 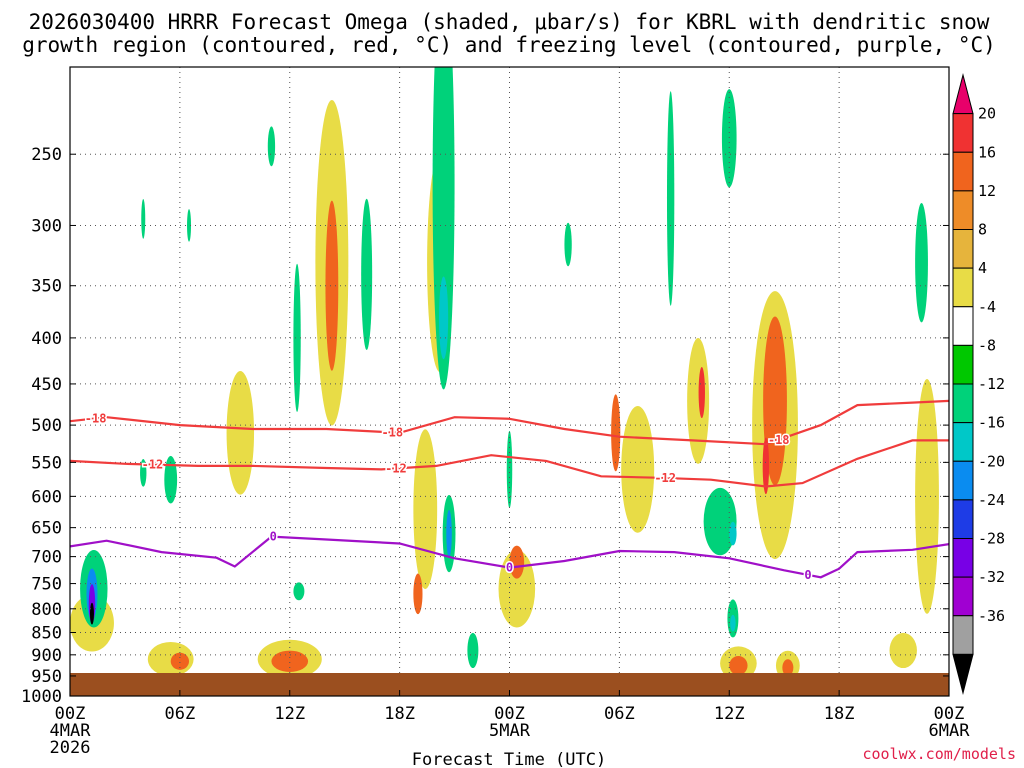 I want to click on x-tick-label-48-1: 6MAR, so click(x=950, y=731).